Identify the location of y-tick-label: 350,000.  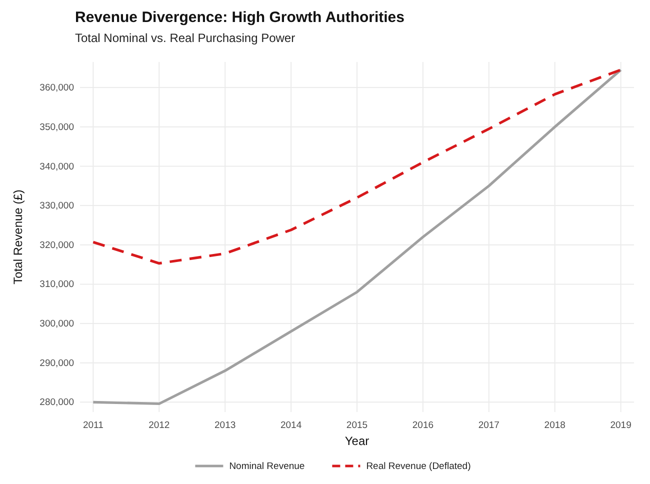
(57, 127).